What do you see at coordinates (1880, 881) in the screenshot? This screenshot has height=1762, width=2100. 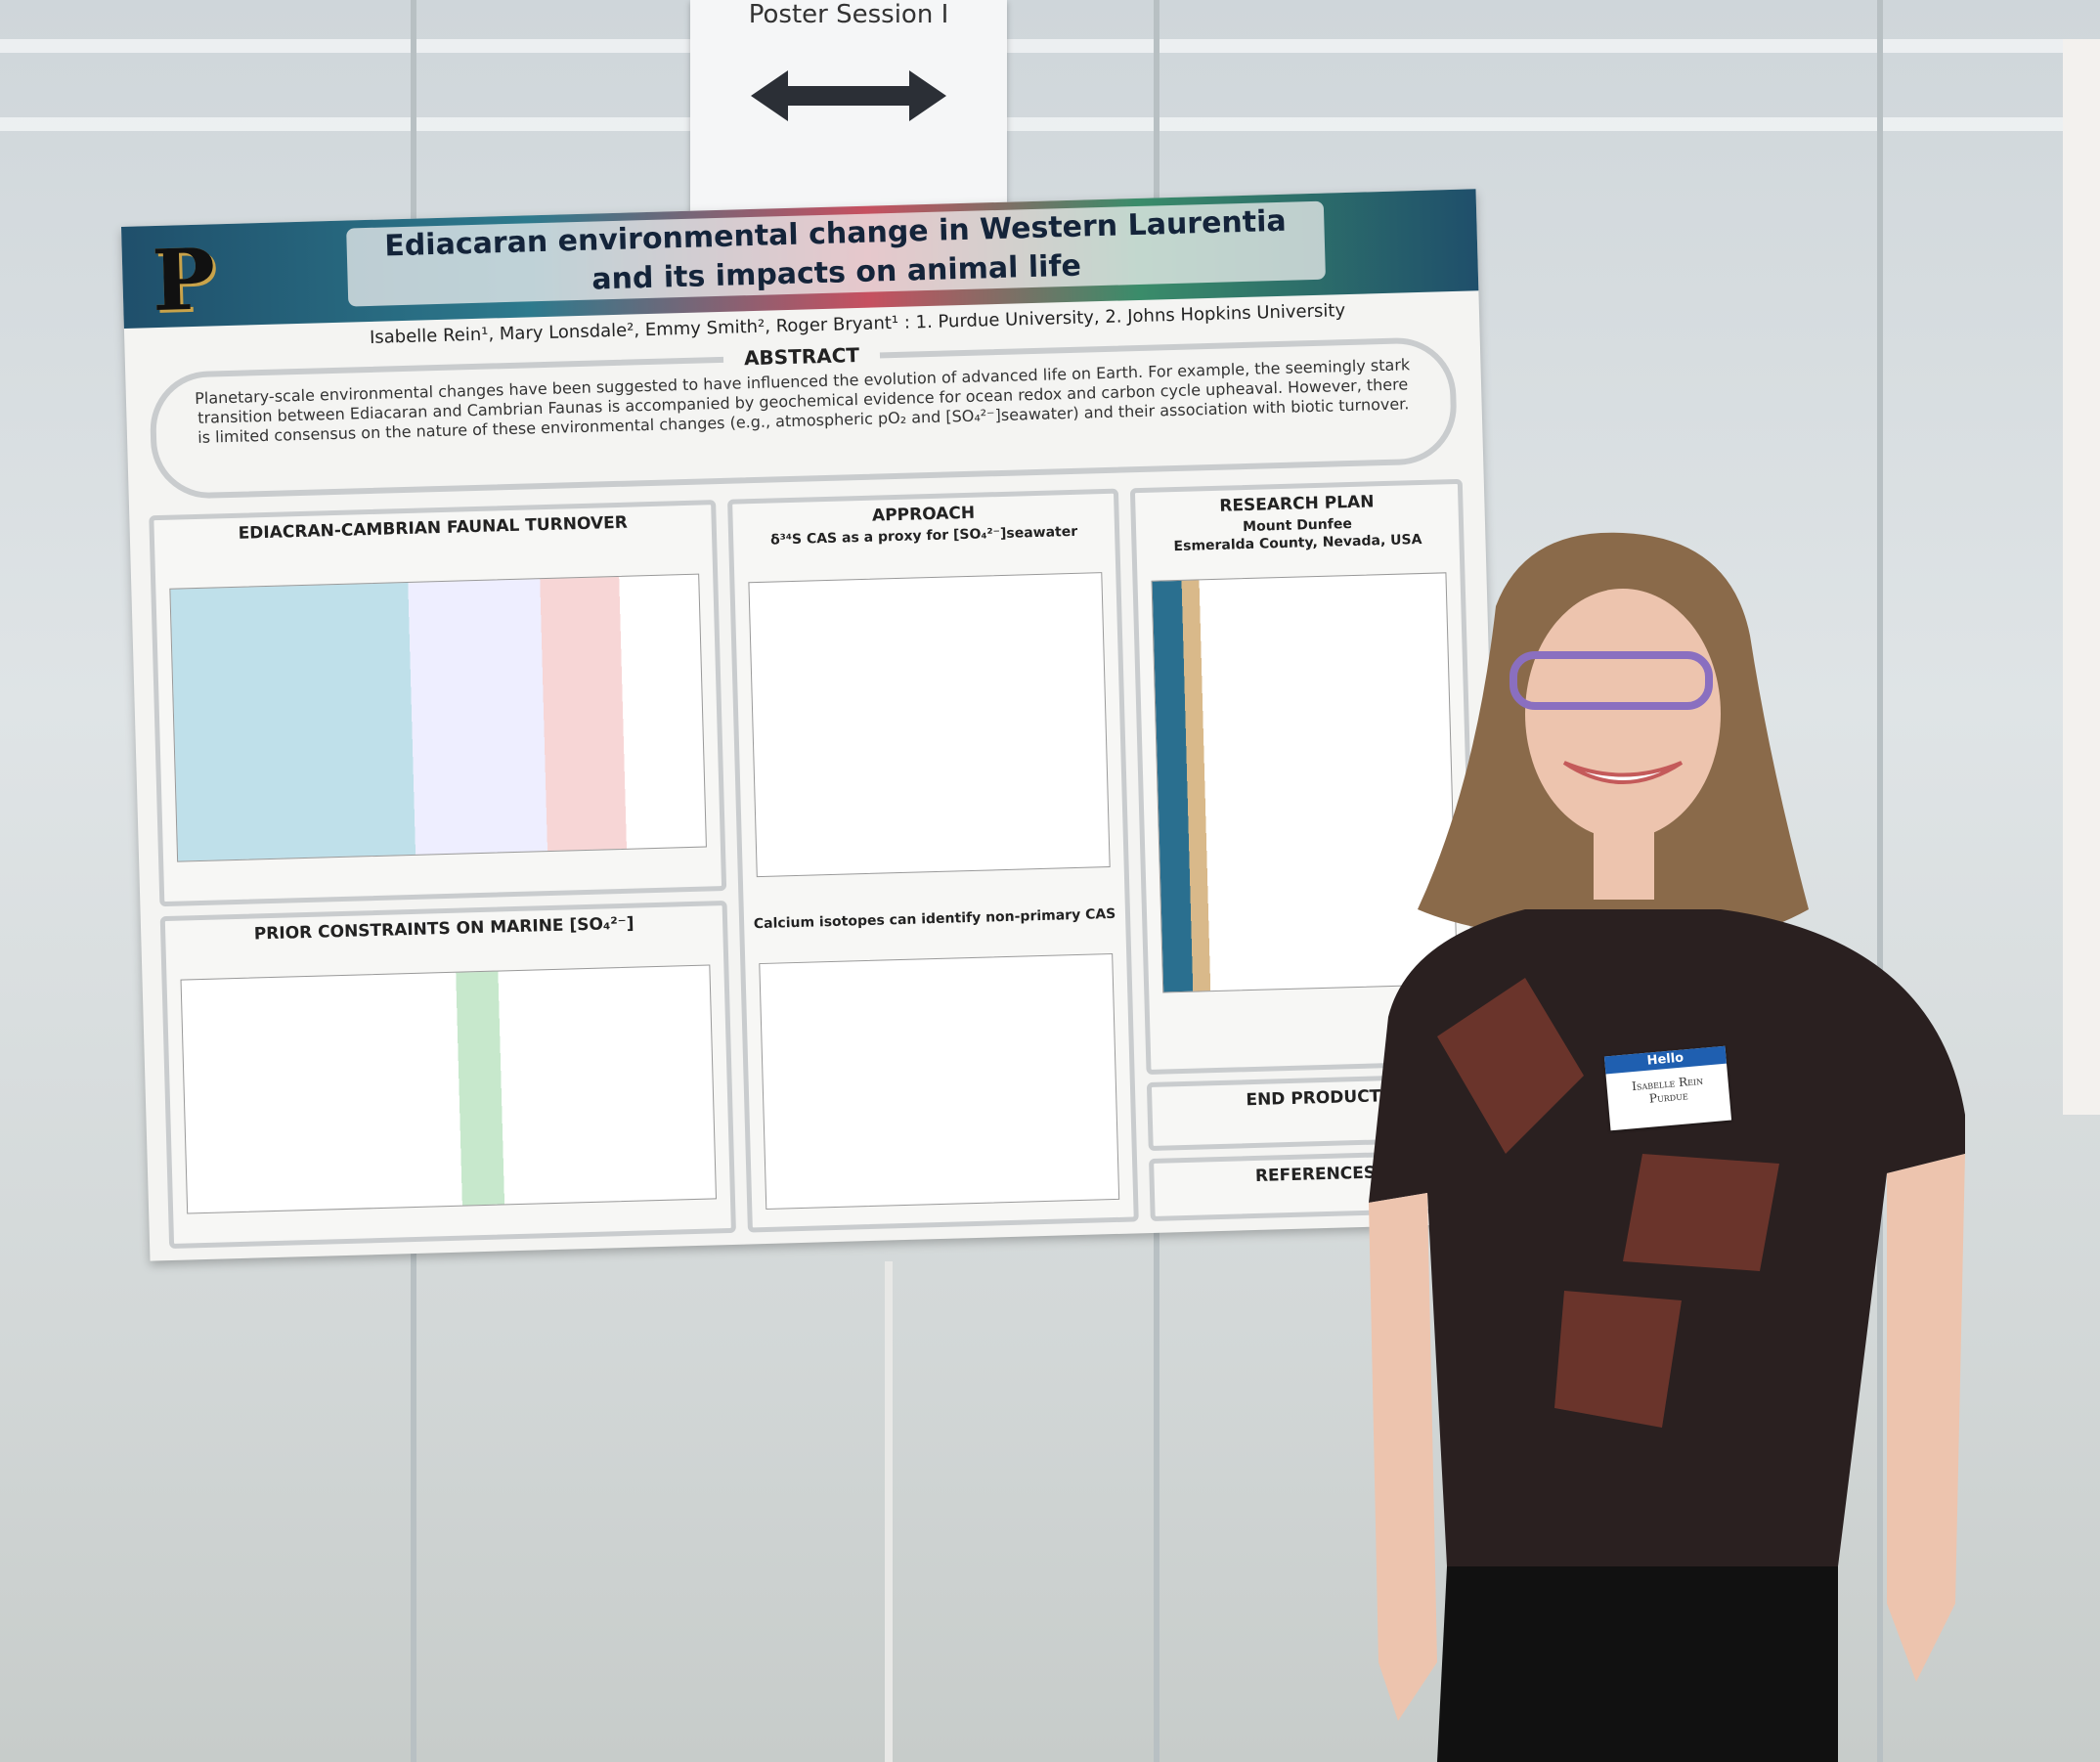 I see `window-mullion` at bounding box center [1880, 881].